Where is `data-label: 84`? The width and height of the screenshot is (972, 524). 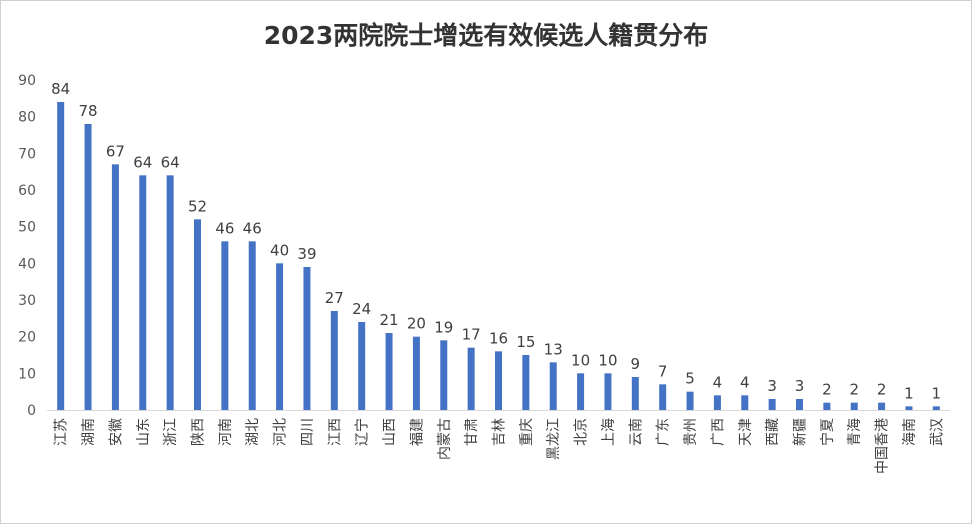 data-label: 84 is located at coordinates (60, 89).